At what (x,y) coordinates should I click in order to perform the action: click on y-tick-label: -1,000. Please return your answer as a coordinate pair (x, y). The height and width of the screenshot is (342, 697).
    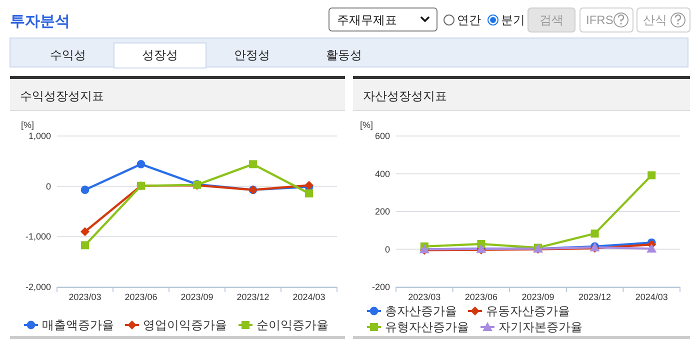
    Looking at the image, I should click on (38, 237).